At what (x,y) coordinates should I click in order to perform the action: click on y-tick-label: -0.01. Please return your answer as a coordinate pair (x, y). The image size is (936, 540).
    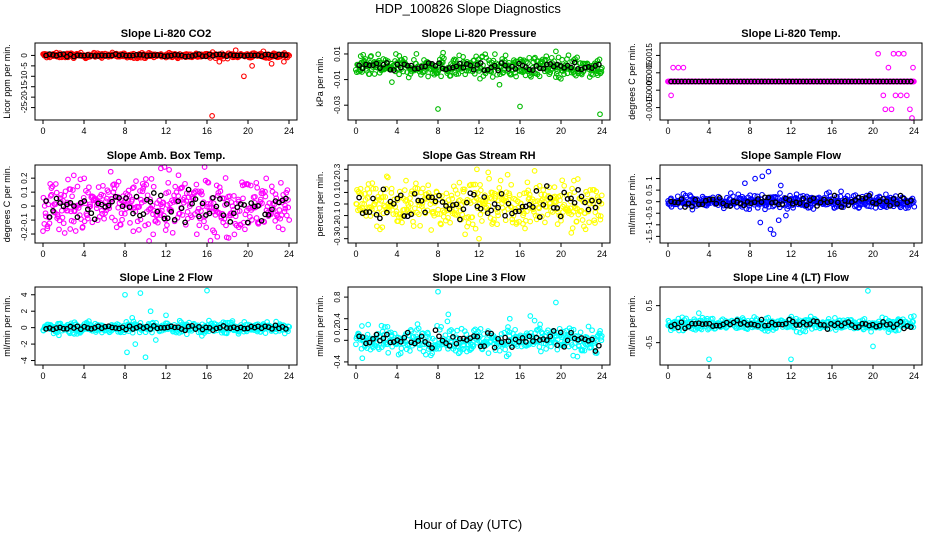
    Looking at the image, I should click on (337, 79).